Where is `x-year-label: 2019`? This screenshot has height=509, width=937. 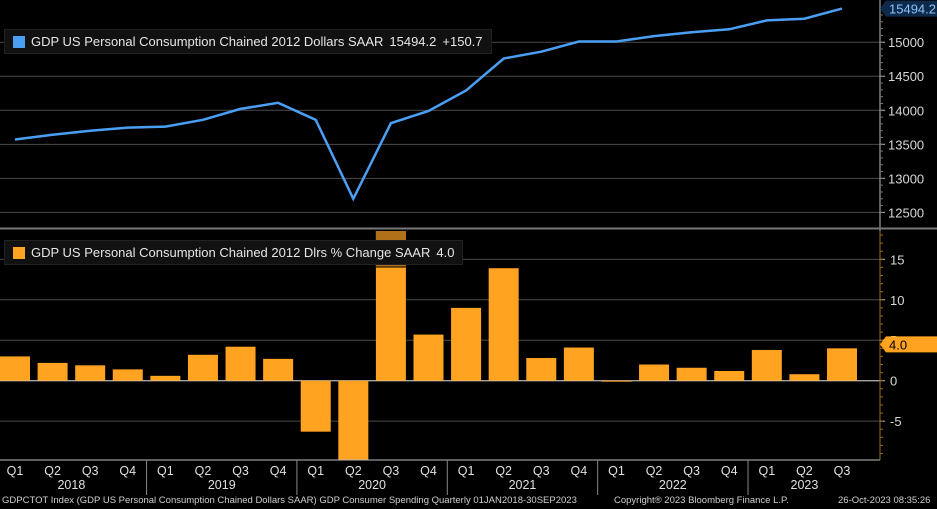 x-year-label: 2019 is located at coordinates (222, 485).